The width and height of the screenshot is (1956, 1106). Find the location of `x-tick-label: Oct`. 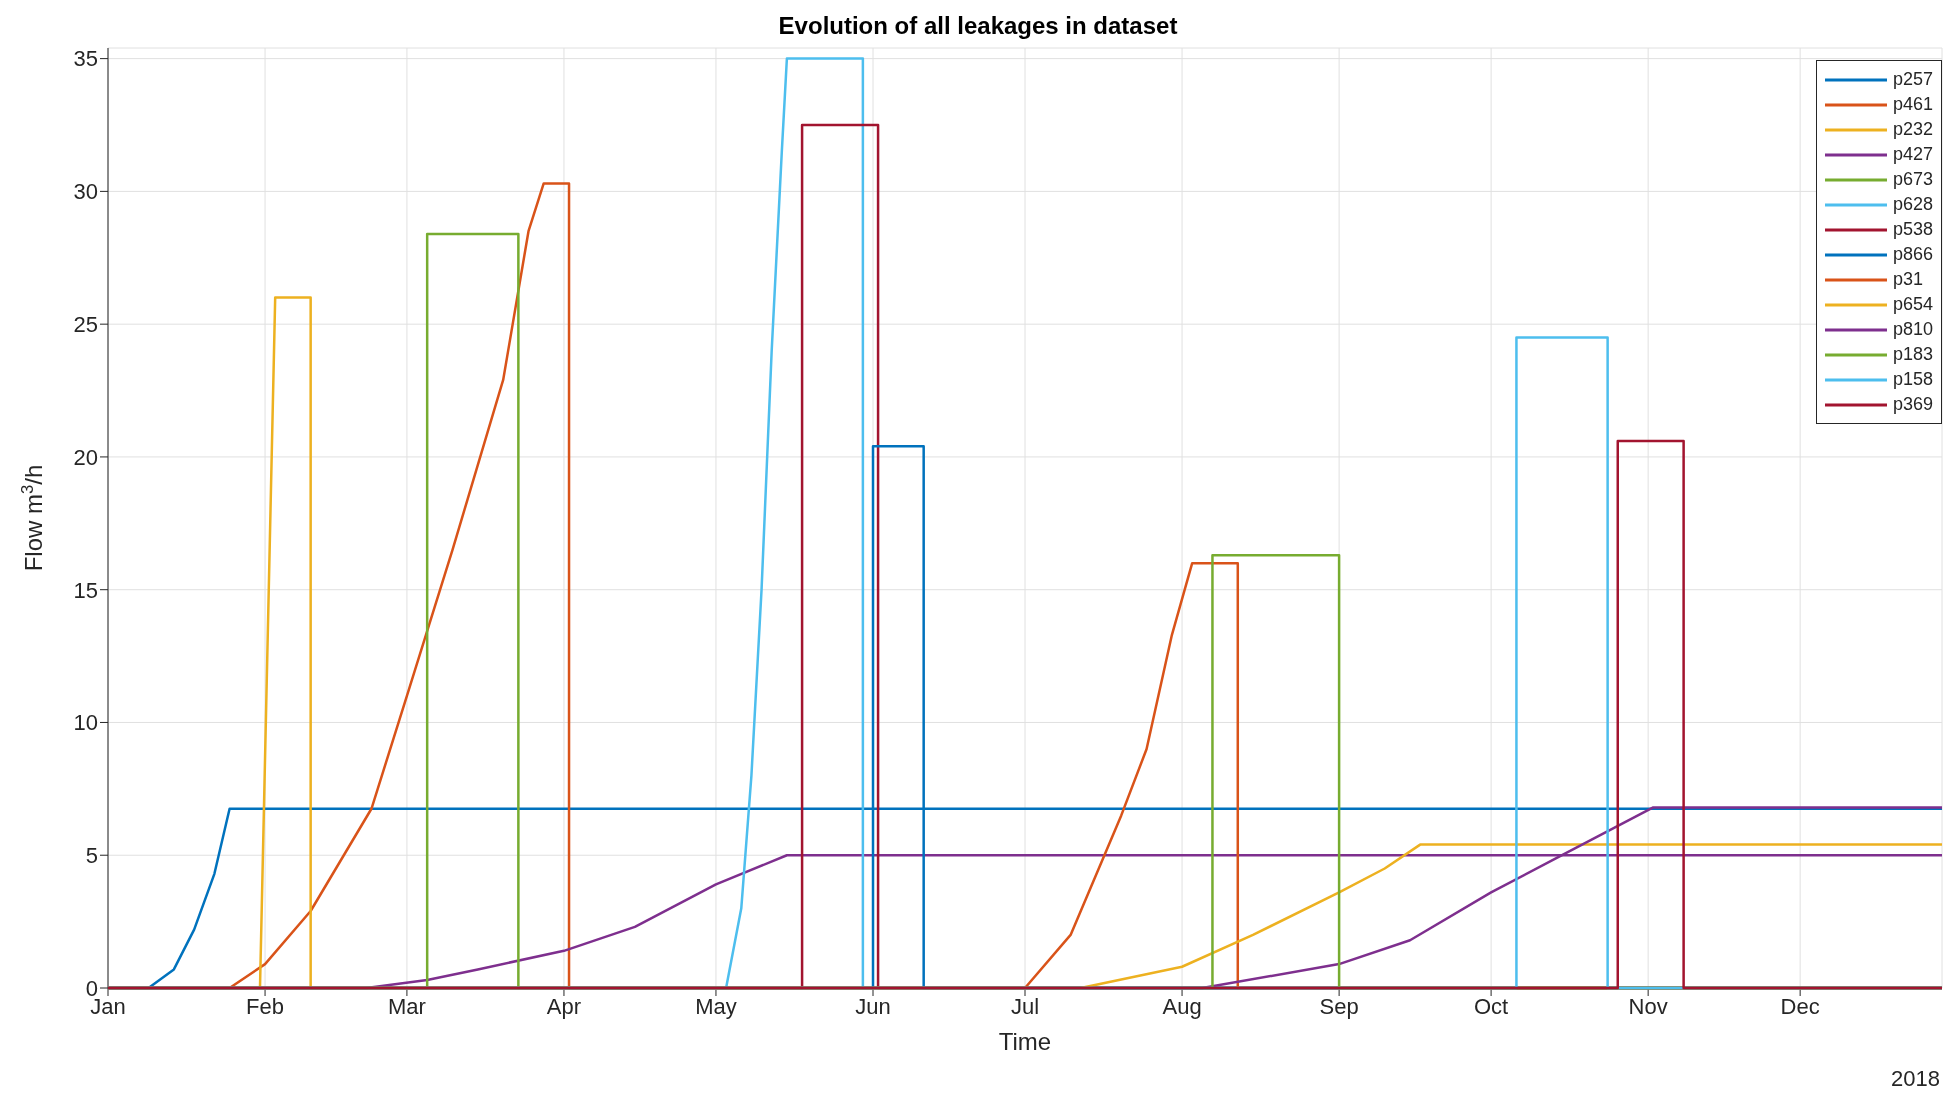

x-tick-label: Oct is located at coordinates (1491, 1006).